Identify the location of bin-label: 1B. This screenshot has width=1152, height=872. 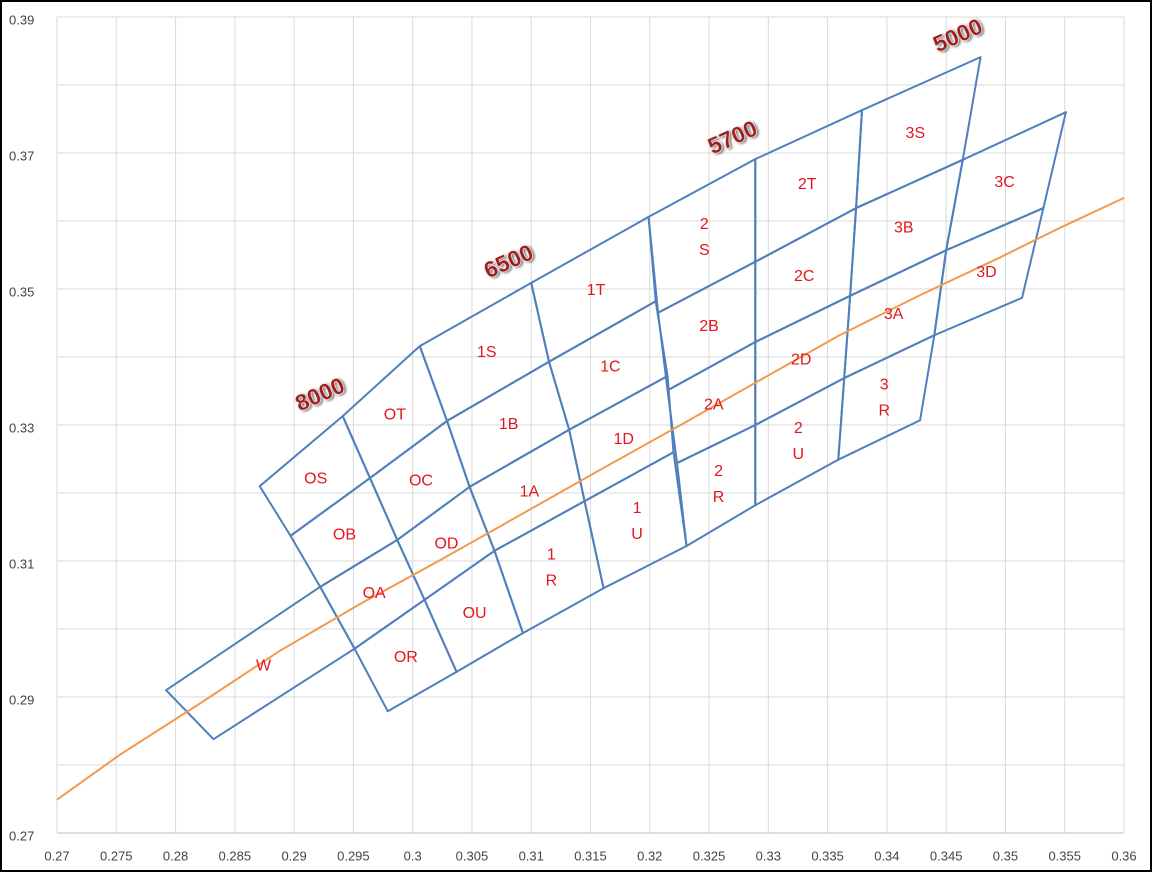
(509, 424).